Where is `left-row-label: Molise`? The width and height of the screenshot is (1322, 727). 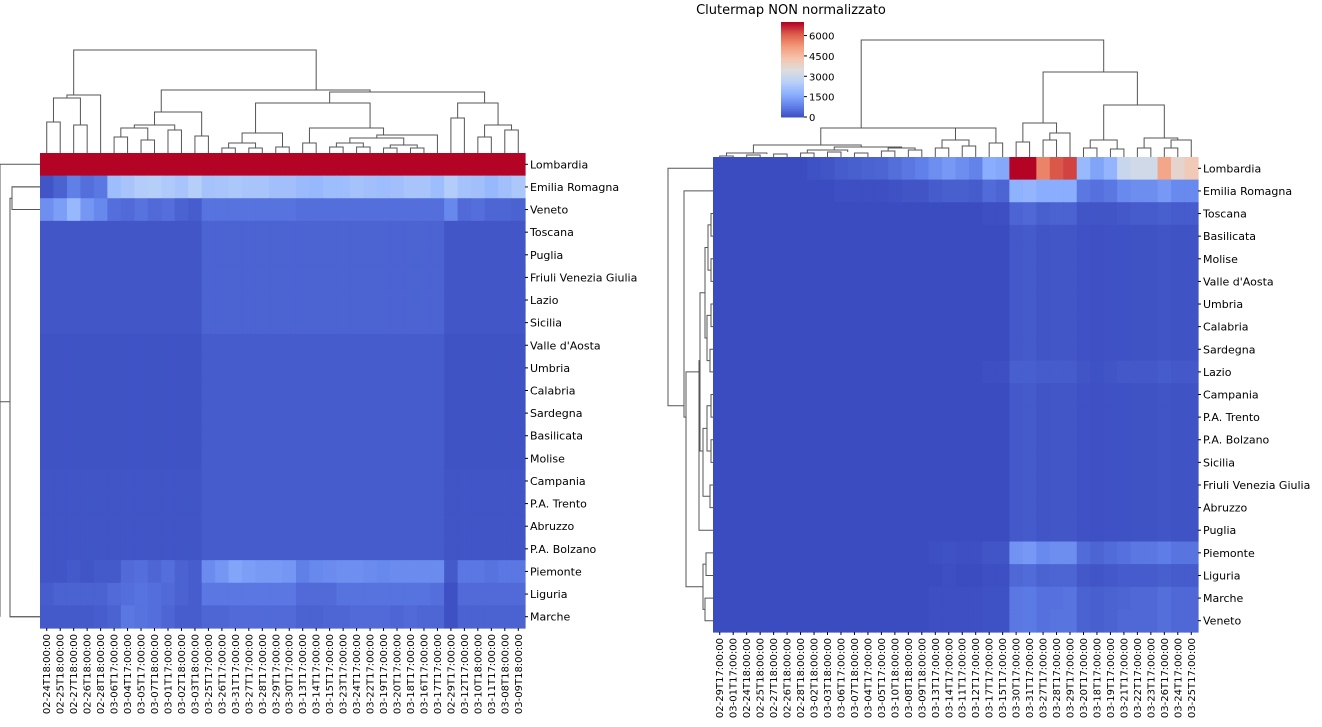
left-row-label: Molise is located at coordinates (547, 458).